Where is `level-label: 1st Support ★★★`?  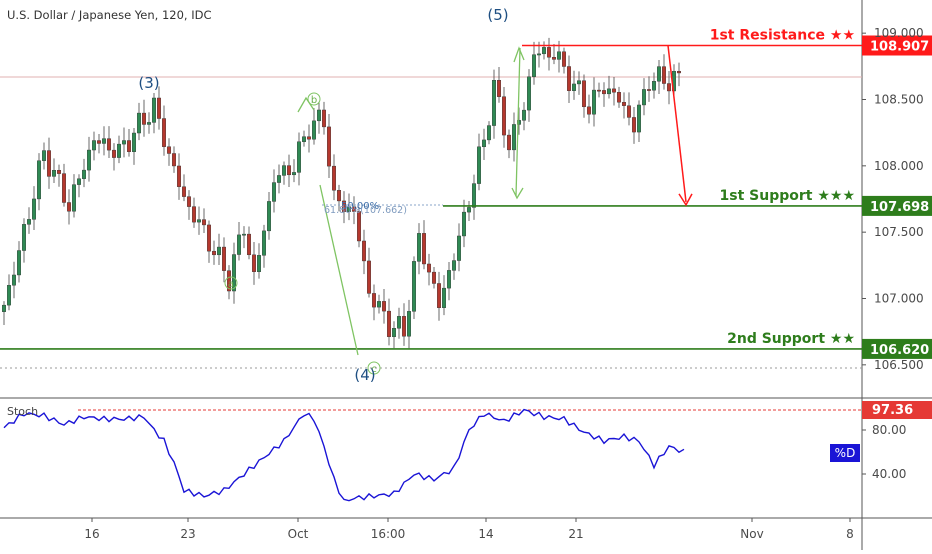
level-label: 1st Support ★★★ is located at coordinates (787, 196).